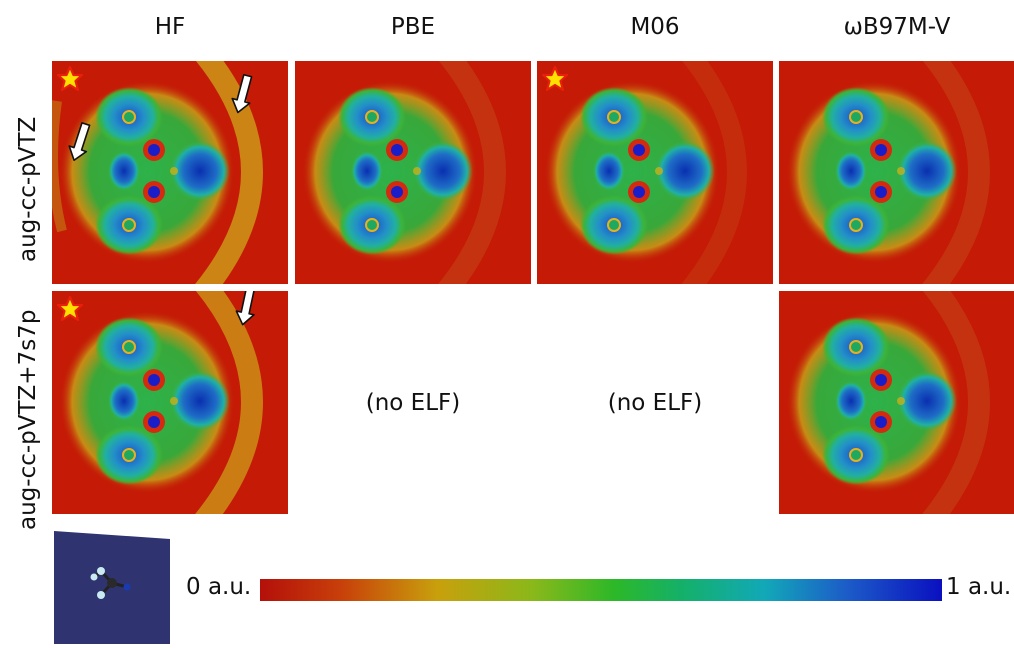  I want to click on column-title-hf: HF, so click(170, 27).